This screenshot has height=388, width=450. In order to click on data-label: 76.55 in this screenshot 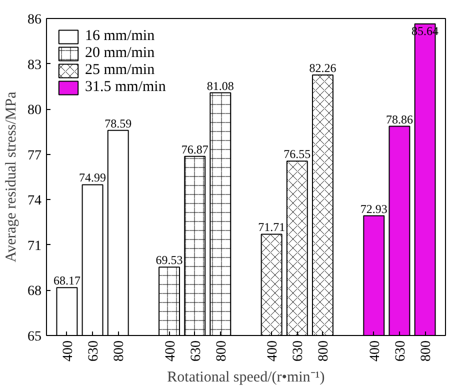, I will do `click(297, 154)`.